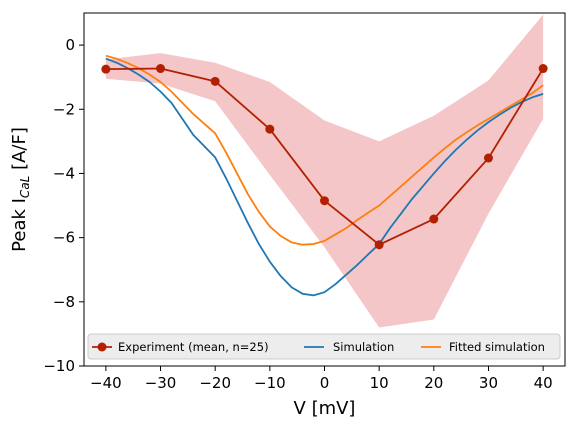 The width and height of the screenshot is (577, 427). I want to click on y-tick-label: −2, so click(64, 109).